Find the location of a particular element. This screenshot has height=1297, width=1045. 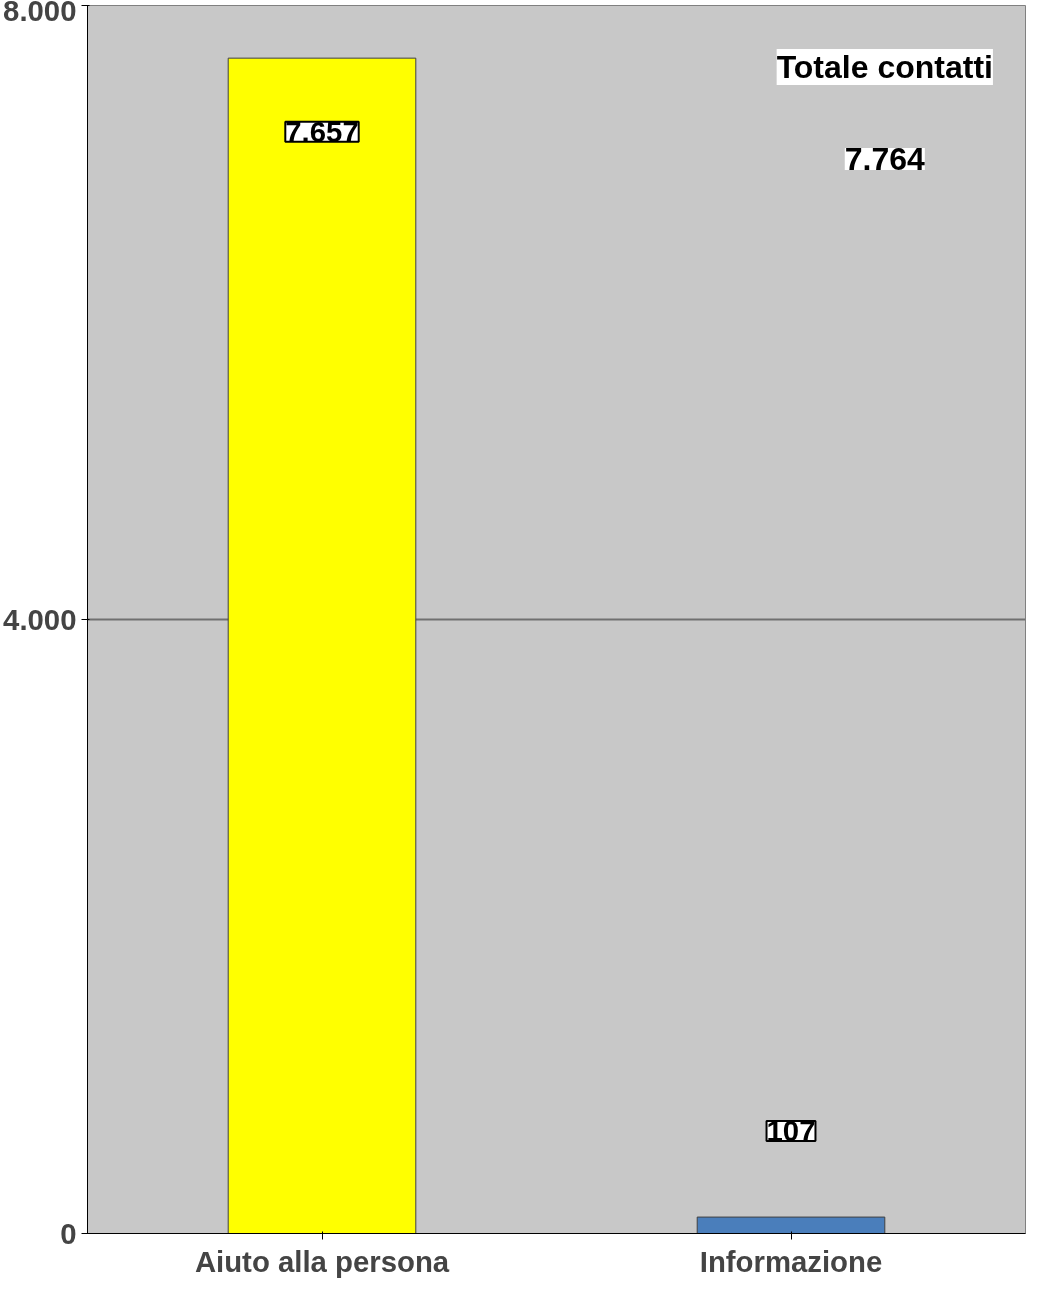

y-tick-label: 0 is located at coordinates (68, 1233).